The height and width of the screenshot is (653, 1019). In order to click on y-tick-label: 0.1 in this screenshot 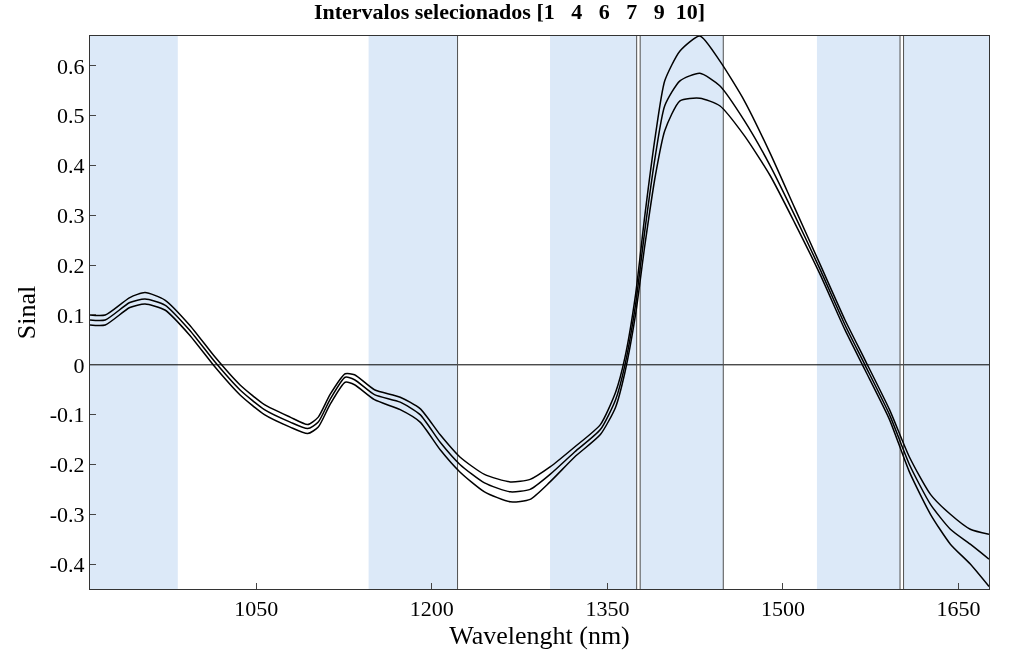, I will do `click(71, 315)`.